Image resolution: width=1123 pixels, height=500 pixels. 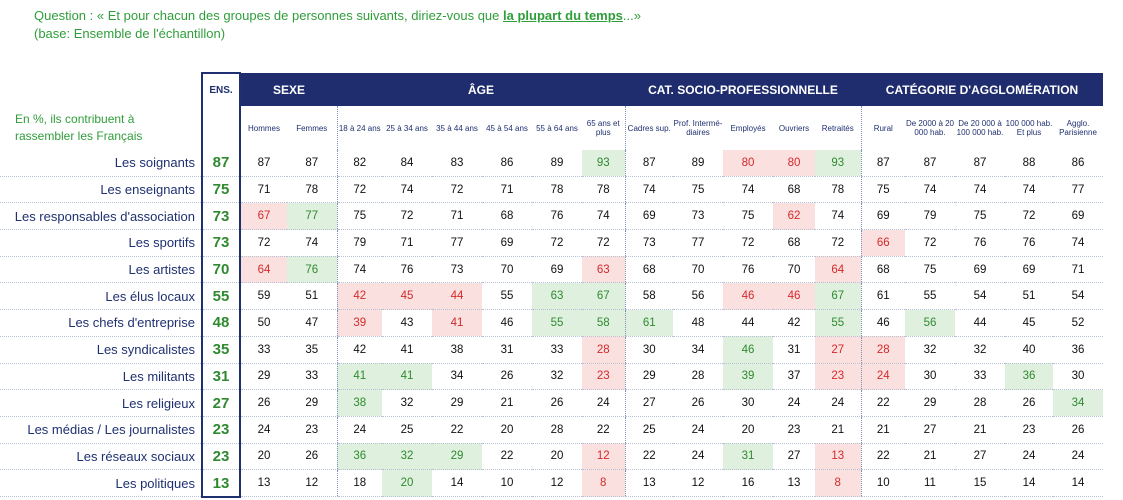 I want to click on ens-value: 31, so click(x=221, y=377).